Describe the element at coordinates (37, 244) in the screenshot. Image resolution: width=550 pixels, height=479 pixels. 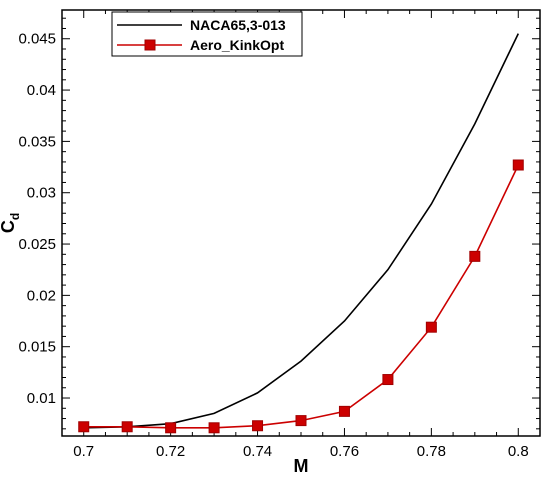
I see `y-tick-label: 0.025` at that location.